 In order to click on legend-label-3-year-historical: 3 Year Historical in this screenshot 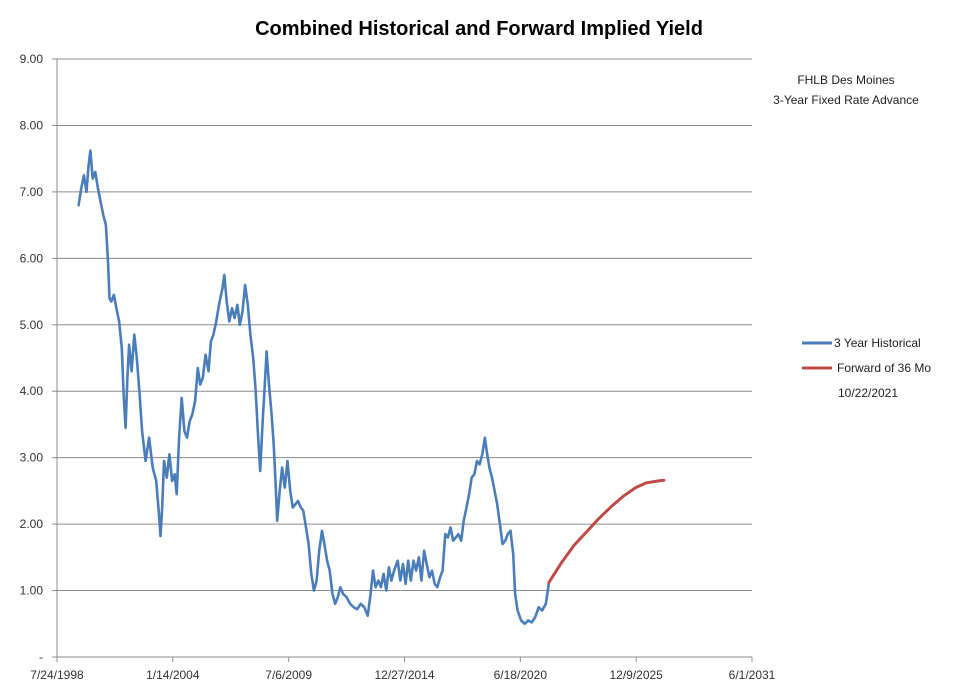, I will do `click(877, 343)`.